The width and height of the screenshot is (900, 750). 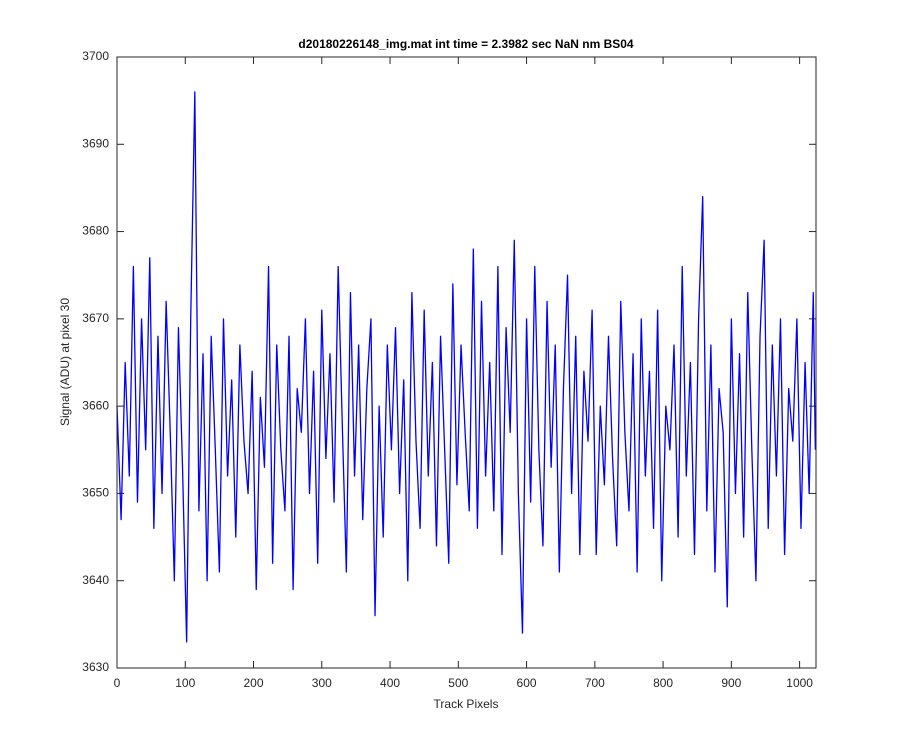 I want to click on y-tick-label: 3690, so click(x=95, y=143).